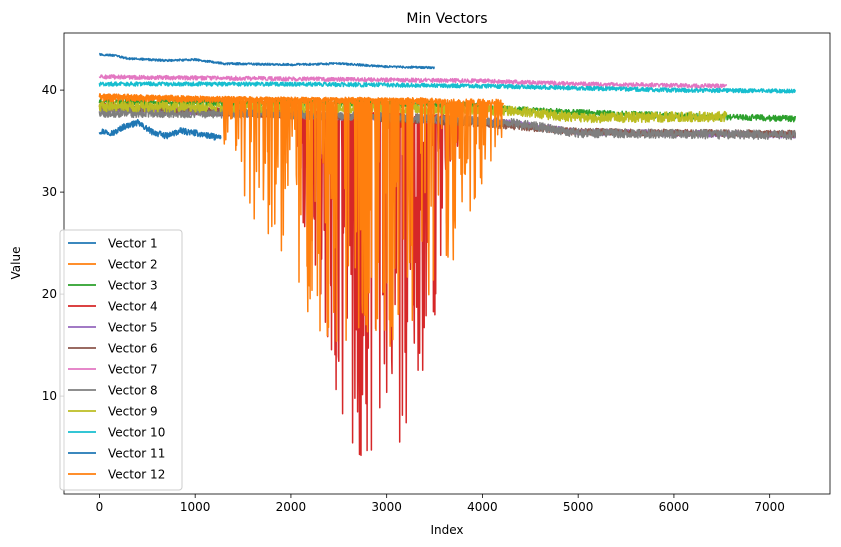  Describe the element at coordinates (133, 328) in the screenshot. I see `legend-label-5: Vector 5` at that location.